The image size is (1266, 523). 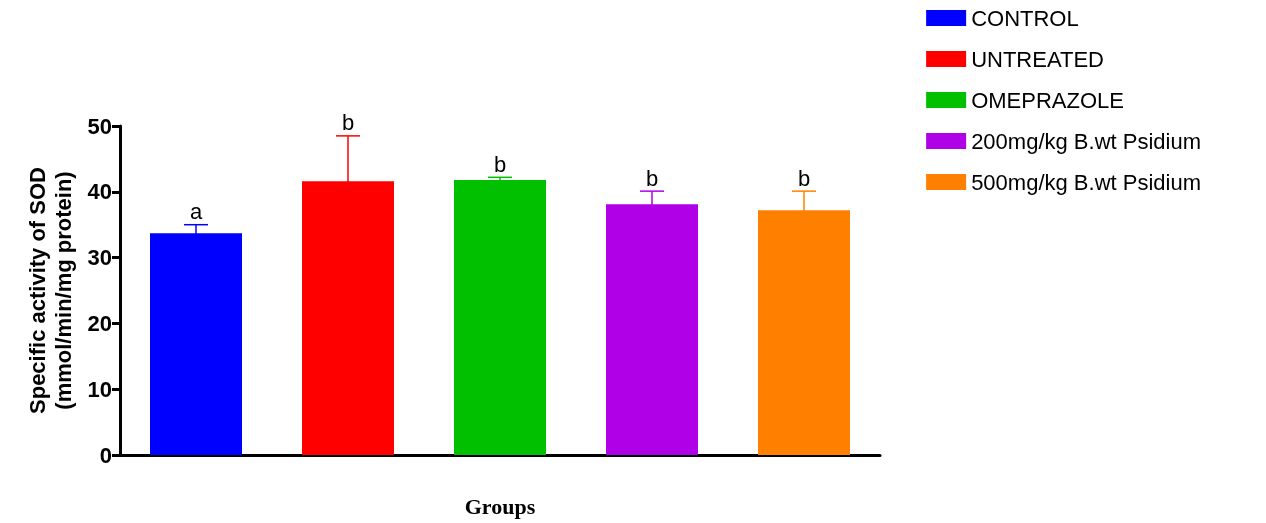 What do you see at coordinates (99, 389) in the screenshot?
I see `y-tick-label: 10` at bounding box center [99, 389].